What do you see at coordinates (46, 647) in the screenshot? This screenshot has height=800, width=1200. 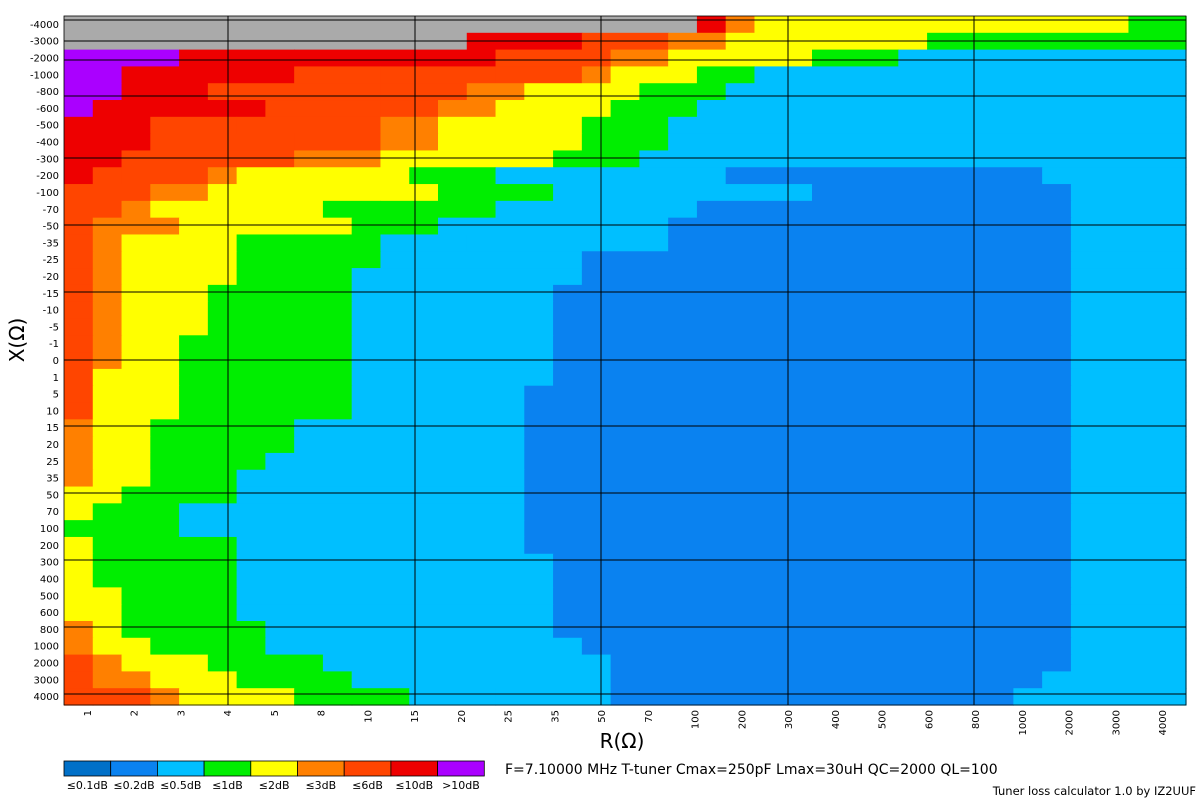 I see `y-tick-label: 1000` at bounding box center [46, 647].